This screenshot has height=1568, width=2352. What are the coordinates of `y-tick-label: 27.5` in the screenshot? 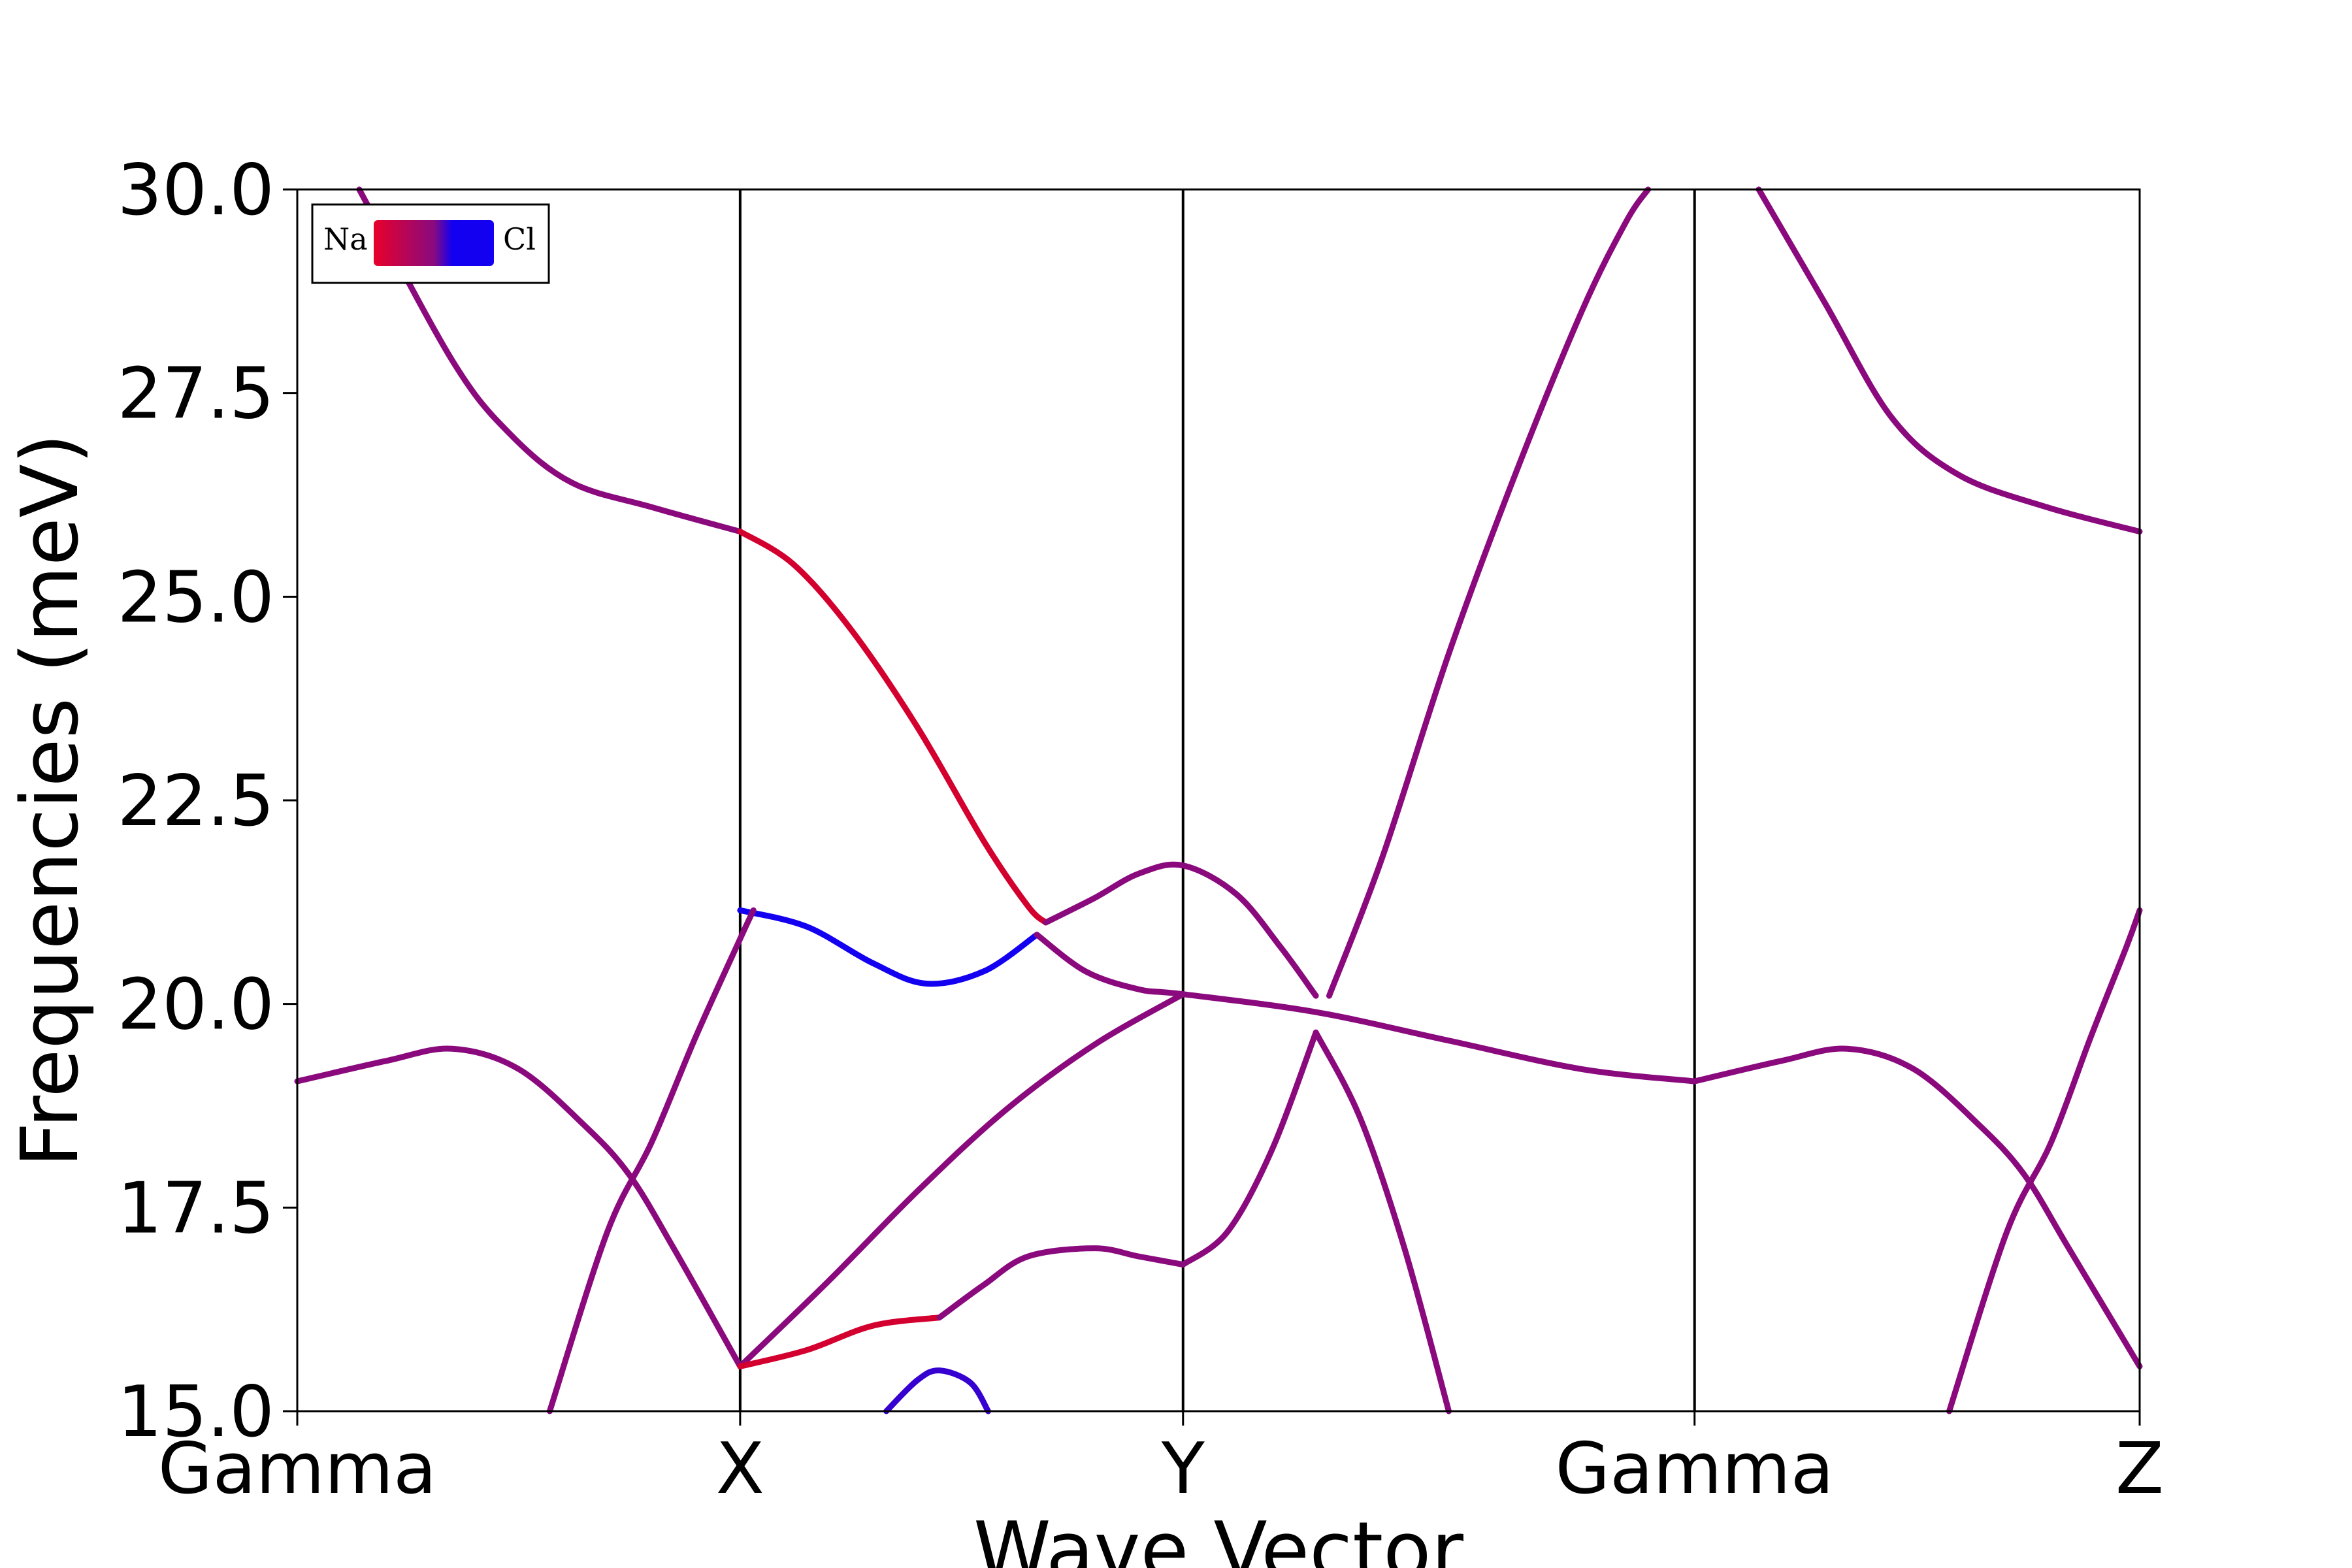 It's located at (196, 394).